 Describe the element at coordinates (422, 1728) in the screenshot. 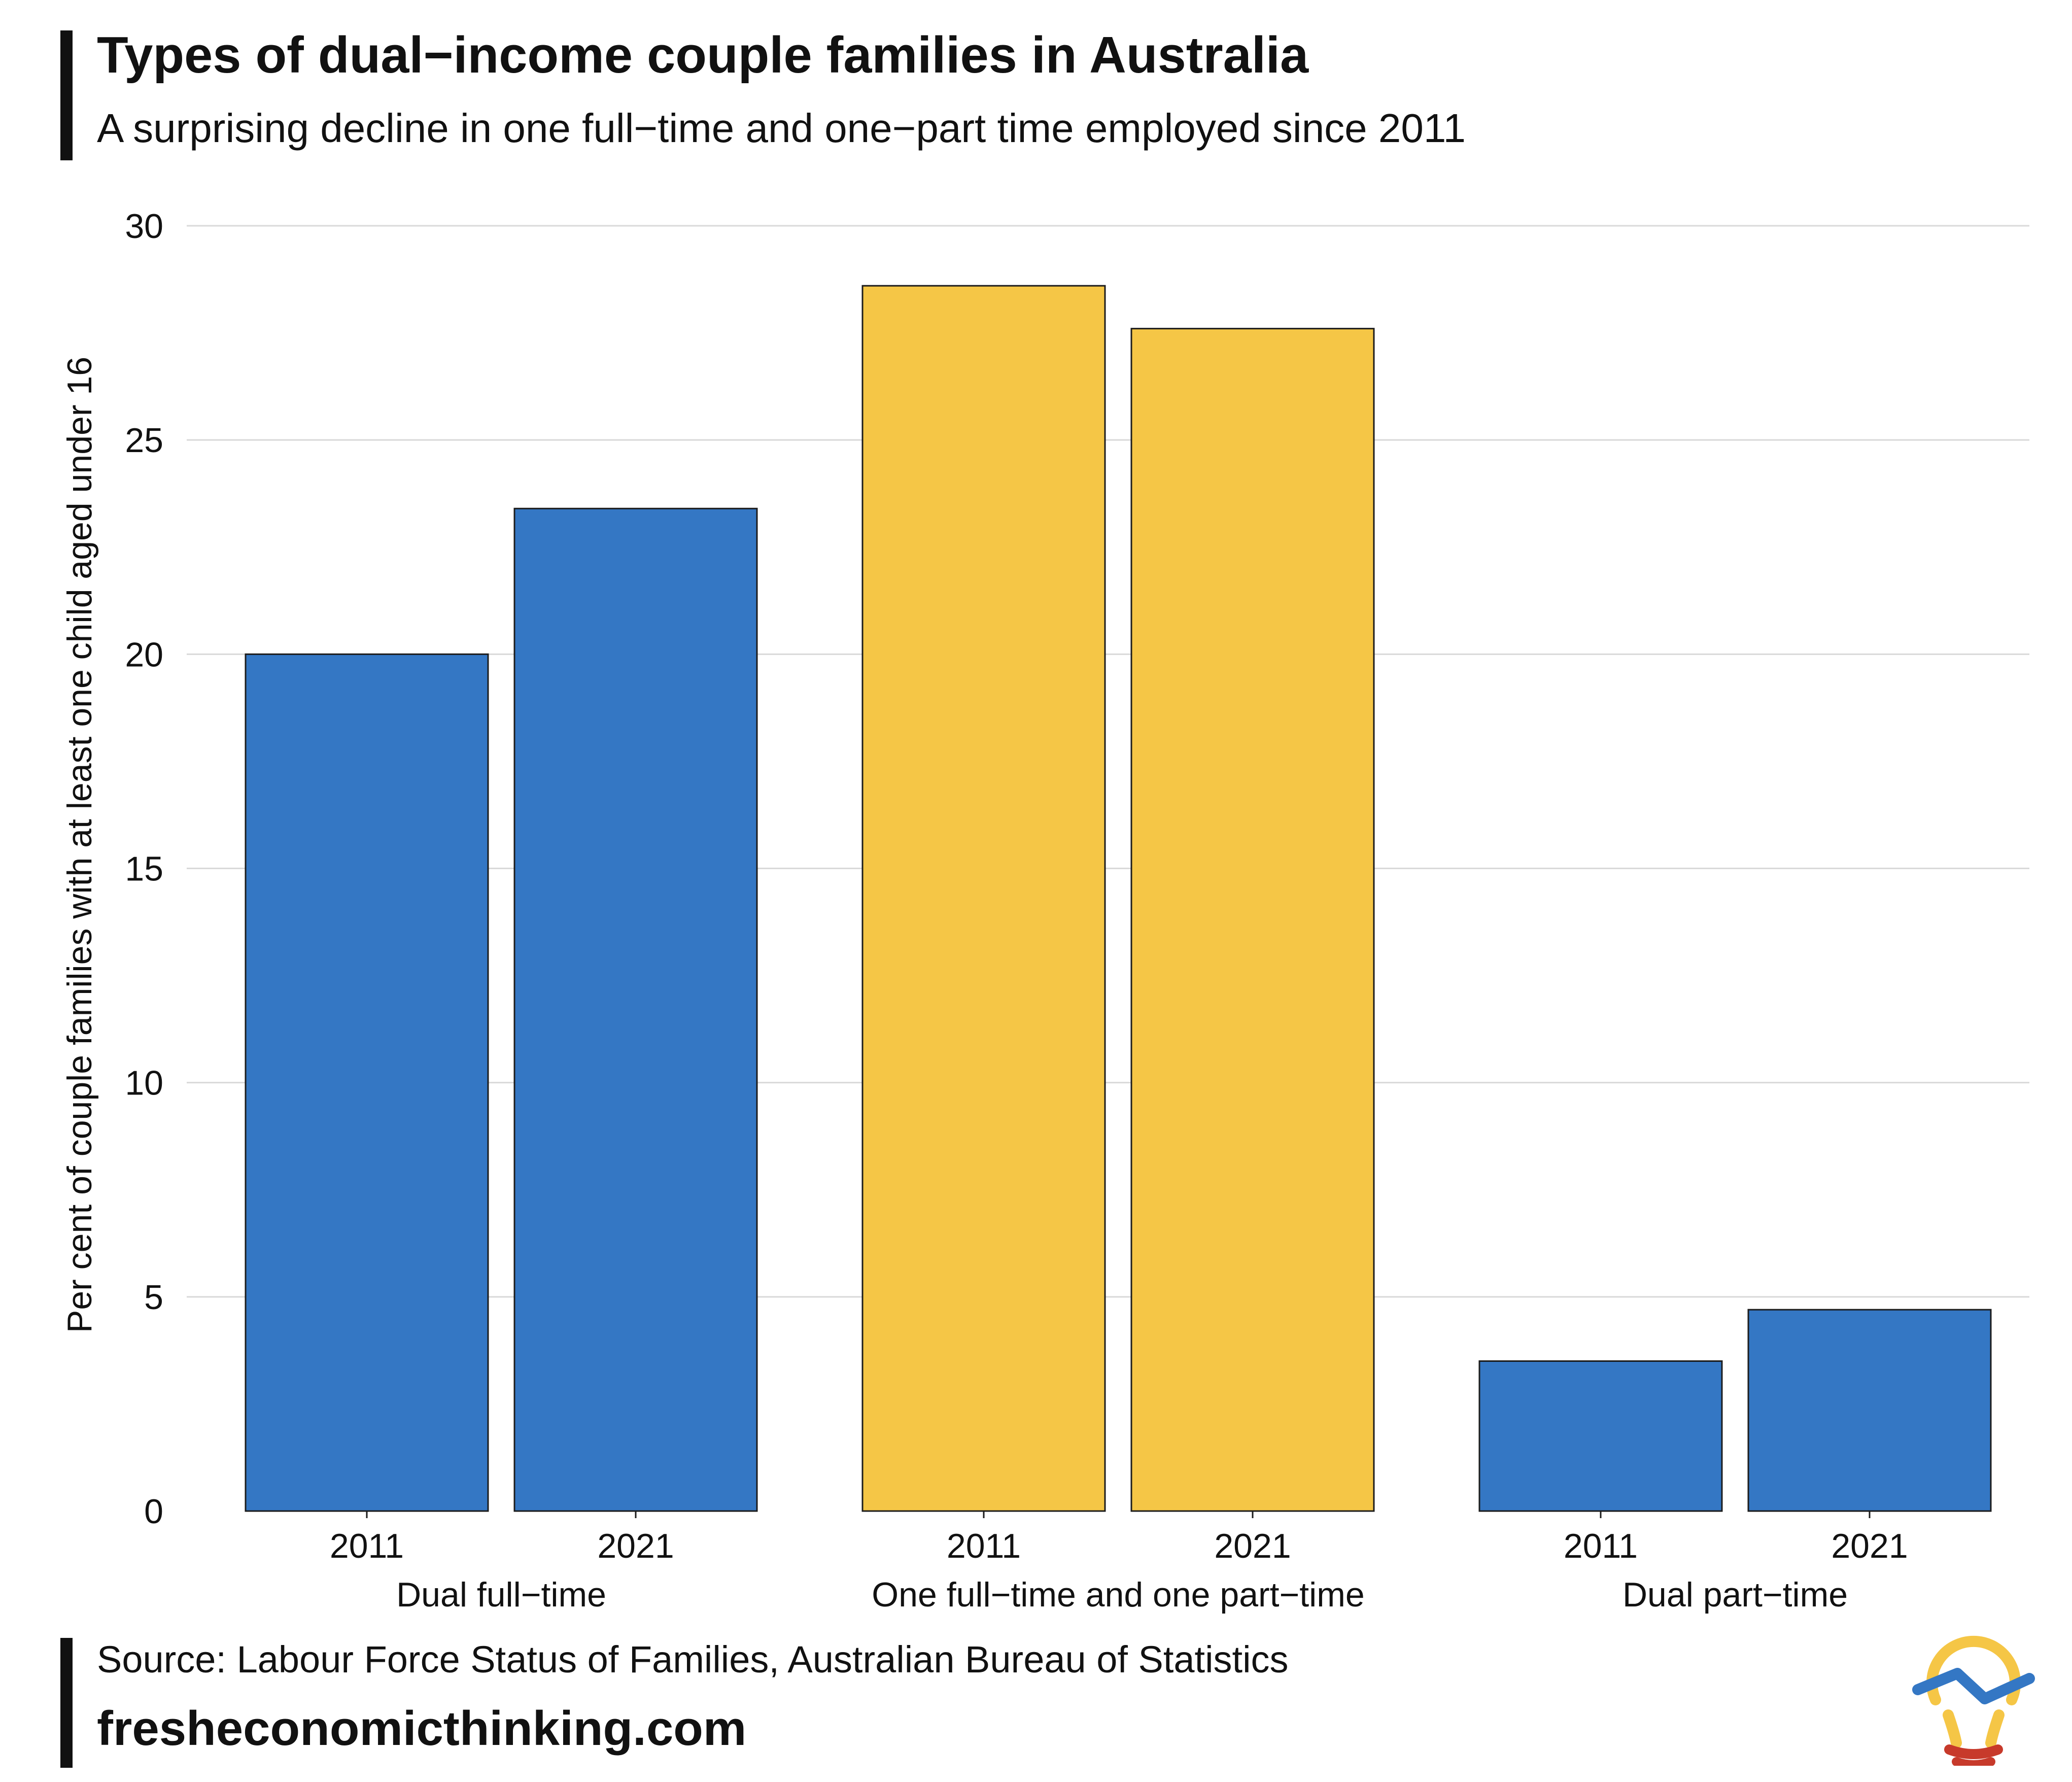

I see `website-link: fresheconomicthinking.com` at that location.